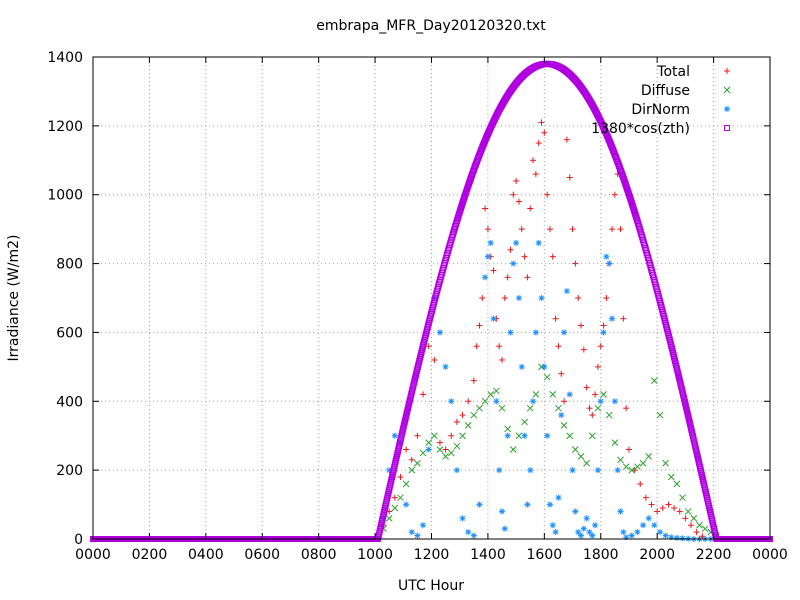 This screenshot has height=600, width=800. What do you see at coordinates (65, 58) in the screenshot?
I see `y-tick-label: 1400` at bounding box center [65, 58].